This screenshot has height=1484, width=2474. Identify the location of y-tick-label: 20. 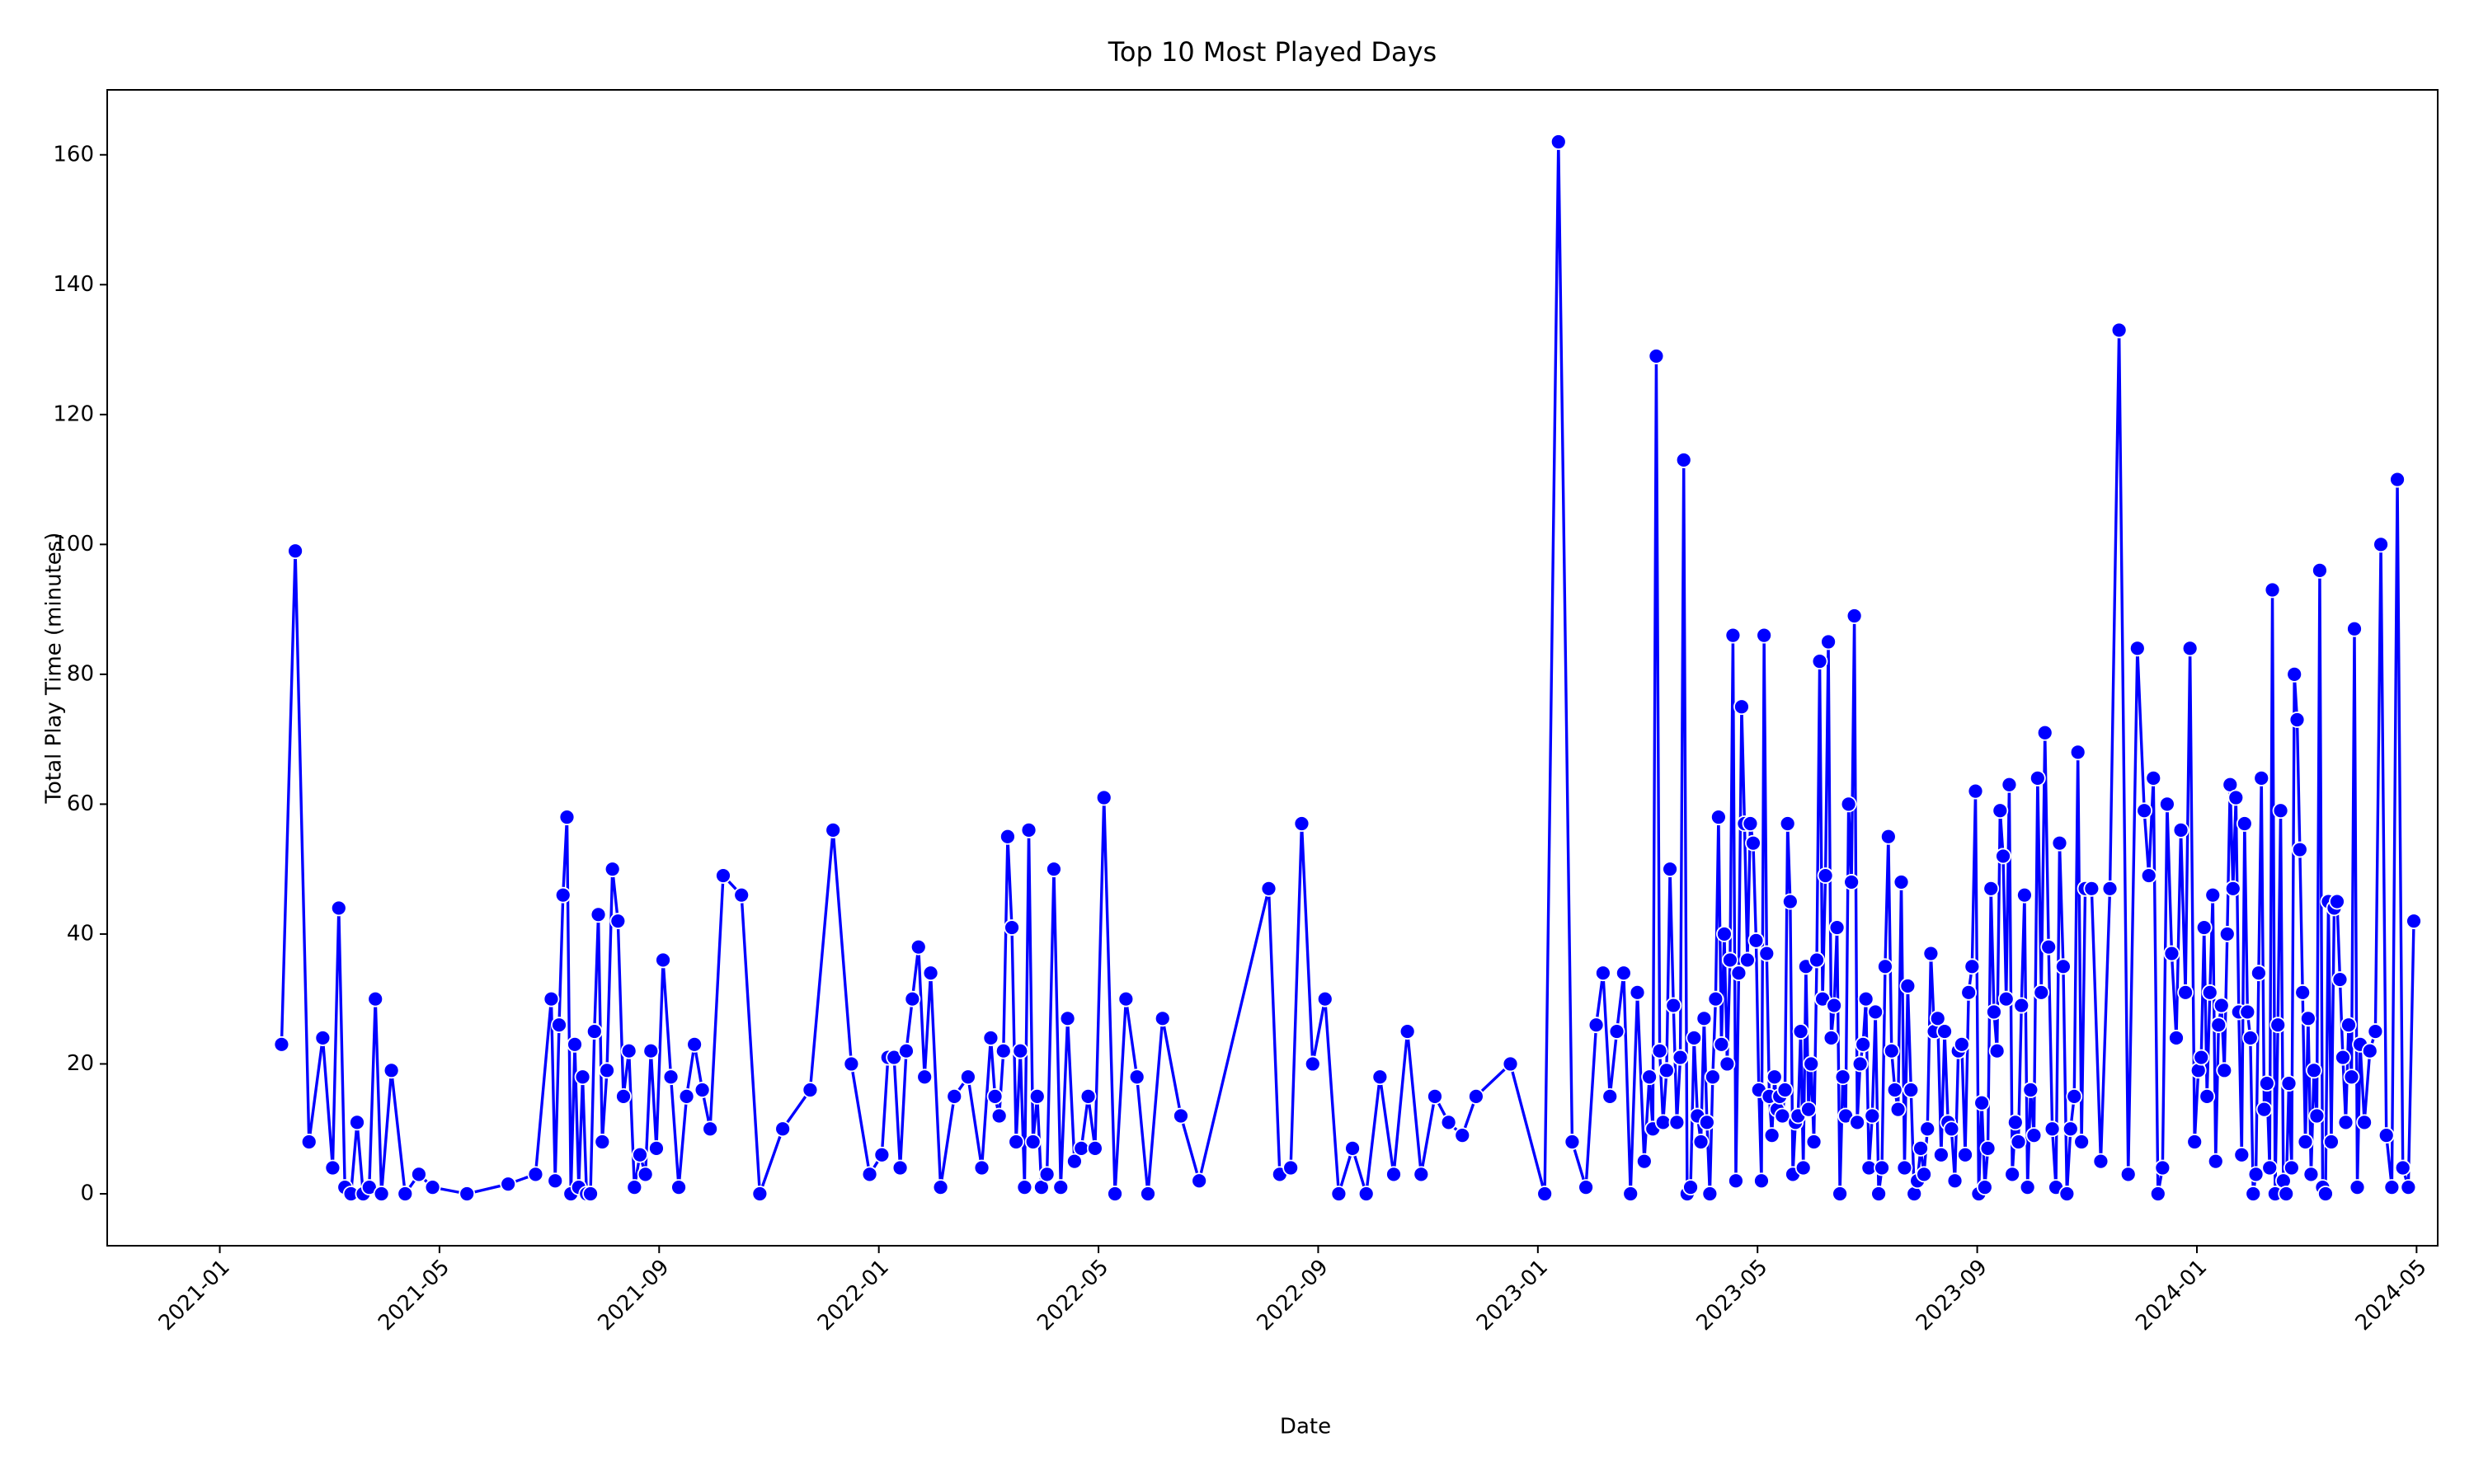
(80, 1063).